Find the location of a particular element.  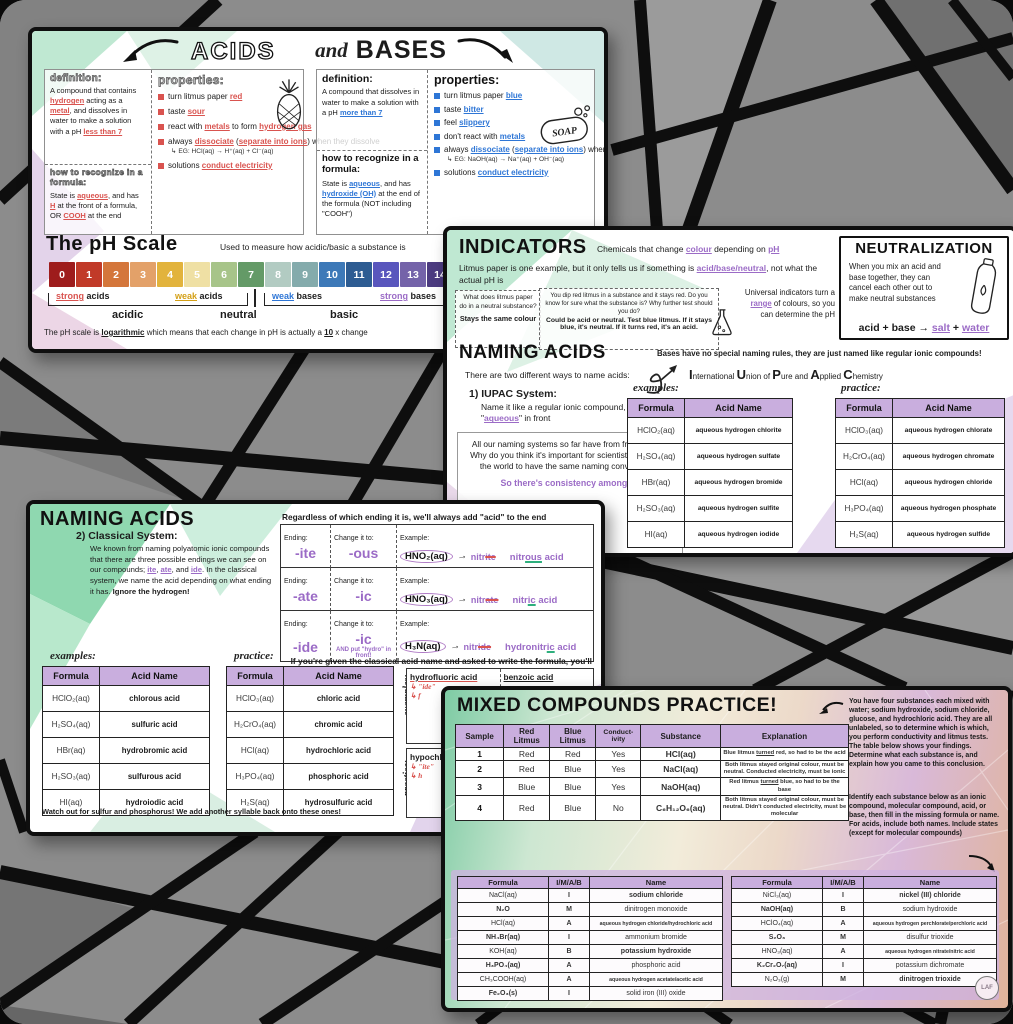

arrow-left-icon is located at coordinates (151, 50).